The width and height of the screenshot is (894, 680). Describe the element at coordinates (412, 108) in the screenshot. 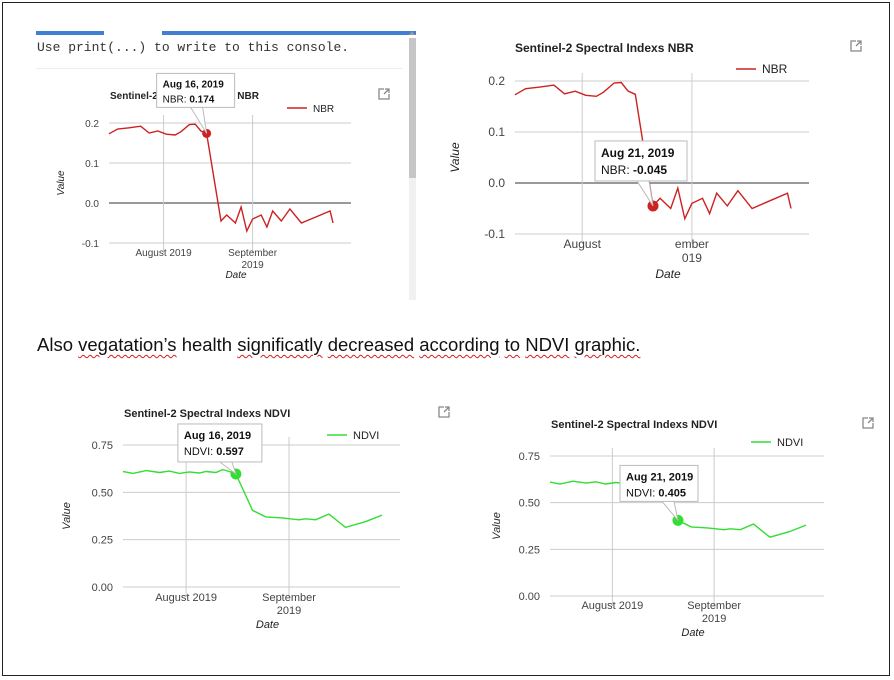

I see `console-scrollbar-thumb` at that location.